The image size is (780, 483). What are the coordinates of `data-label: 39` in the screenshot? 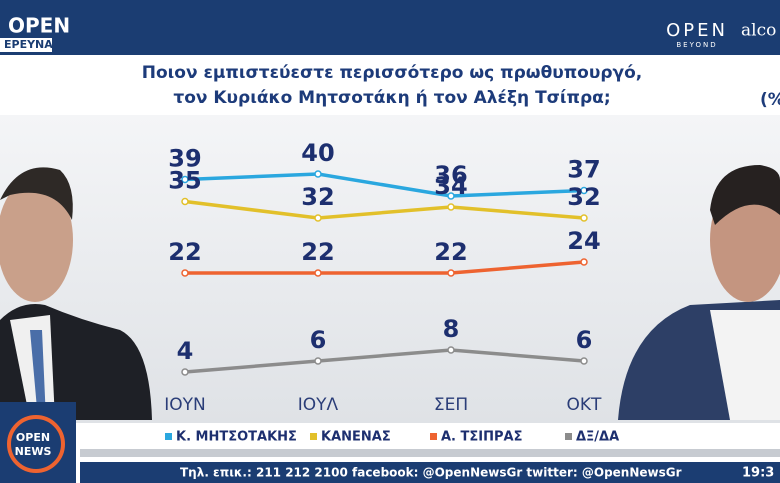 It's located at (184, 159).